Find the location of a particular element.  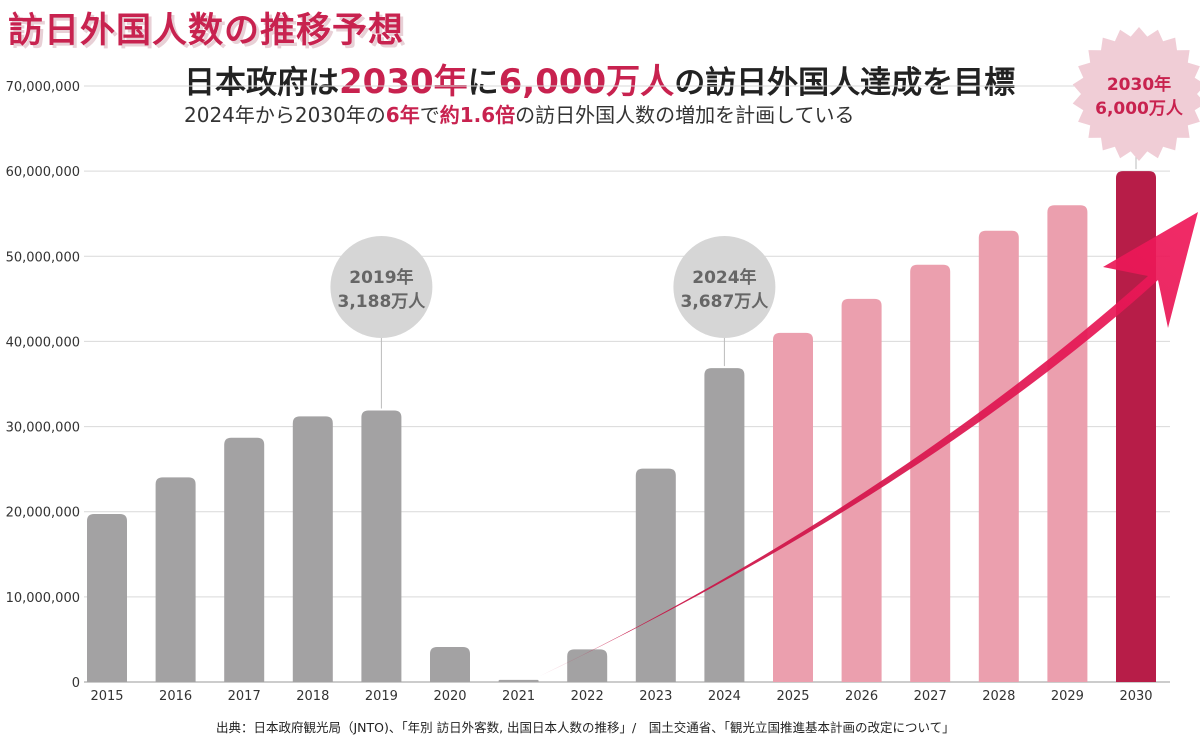

subline-years: 6年 is located at coordinates (402, 115).